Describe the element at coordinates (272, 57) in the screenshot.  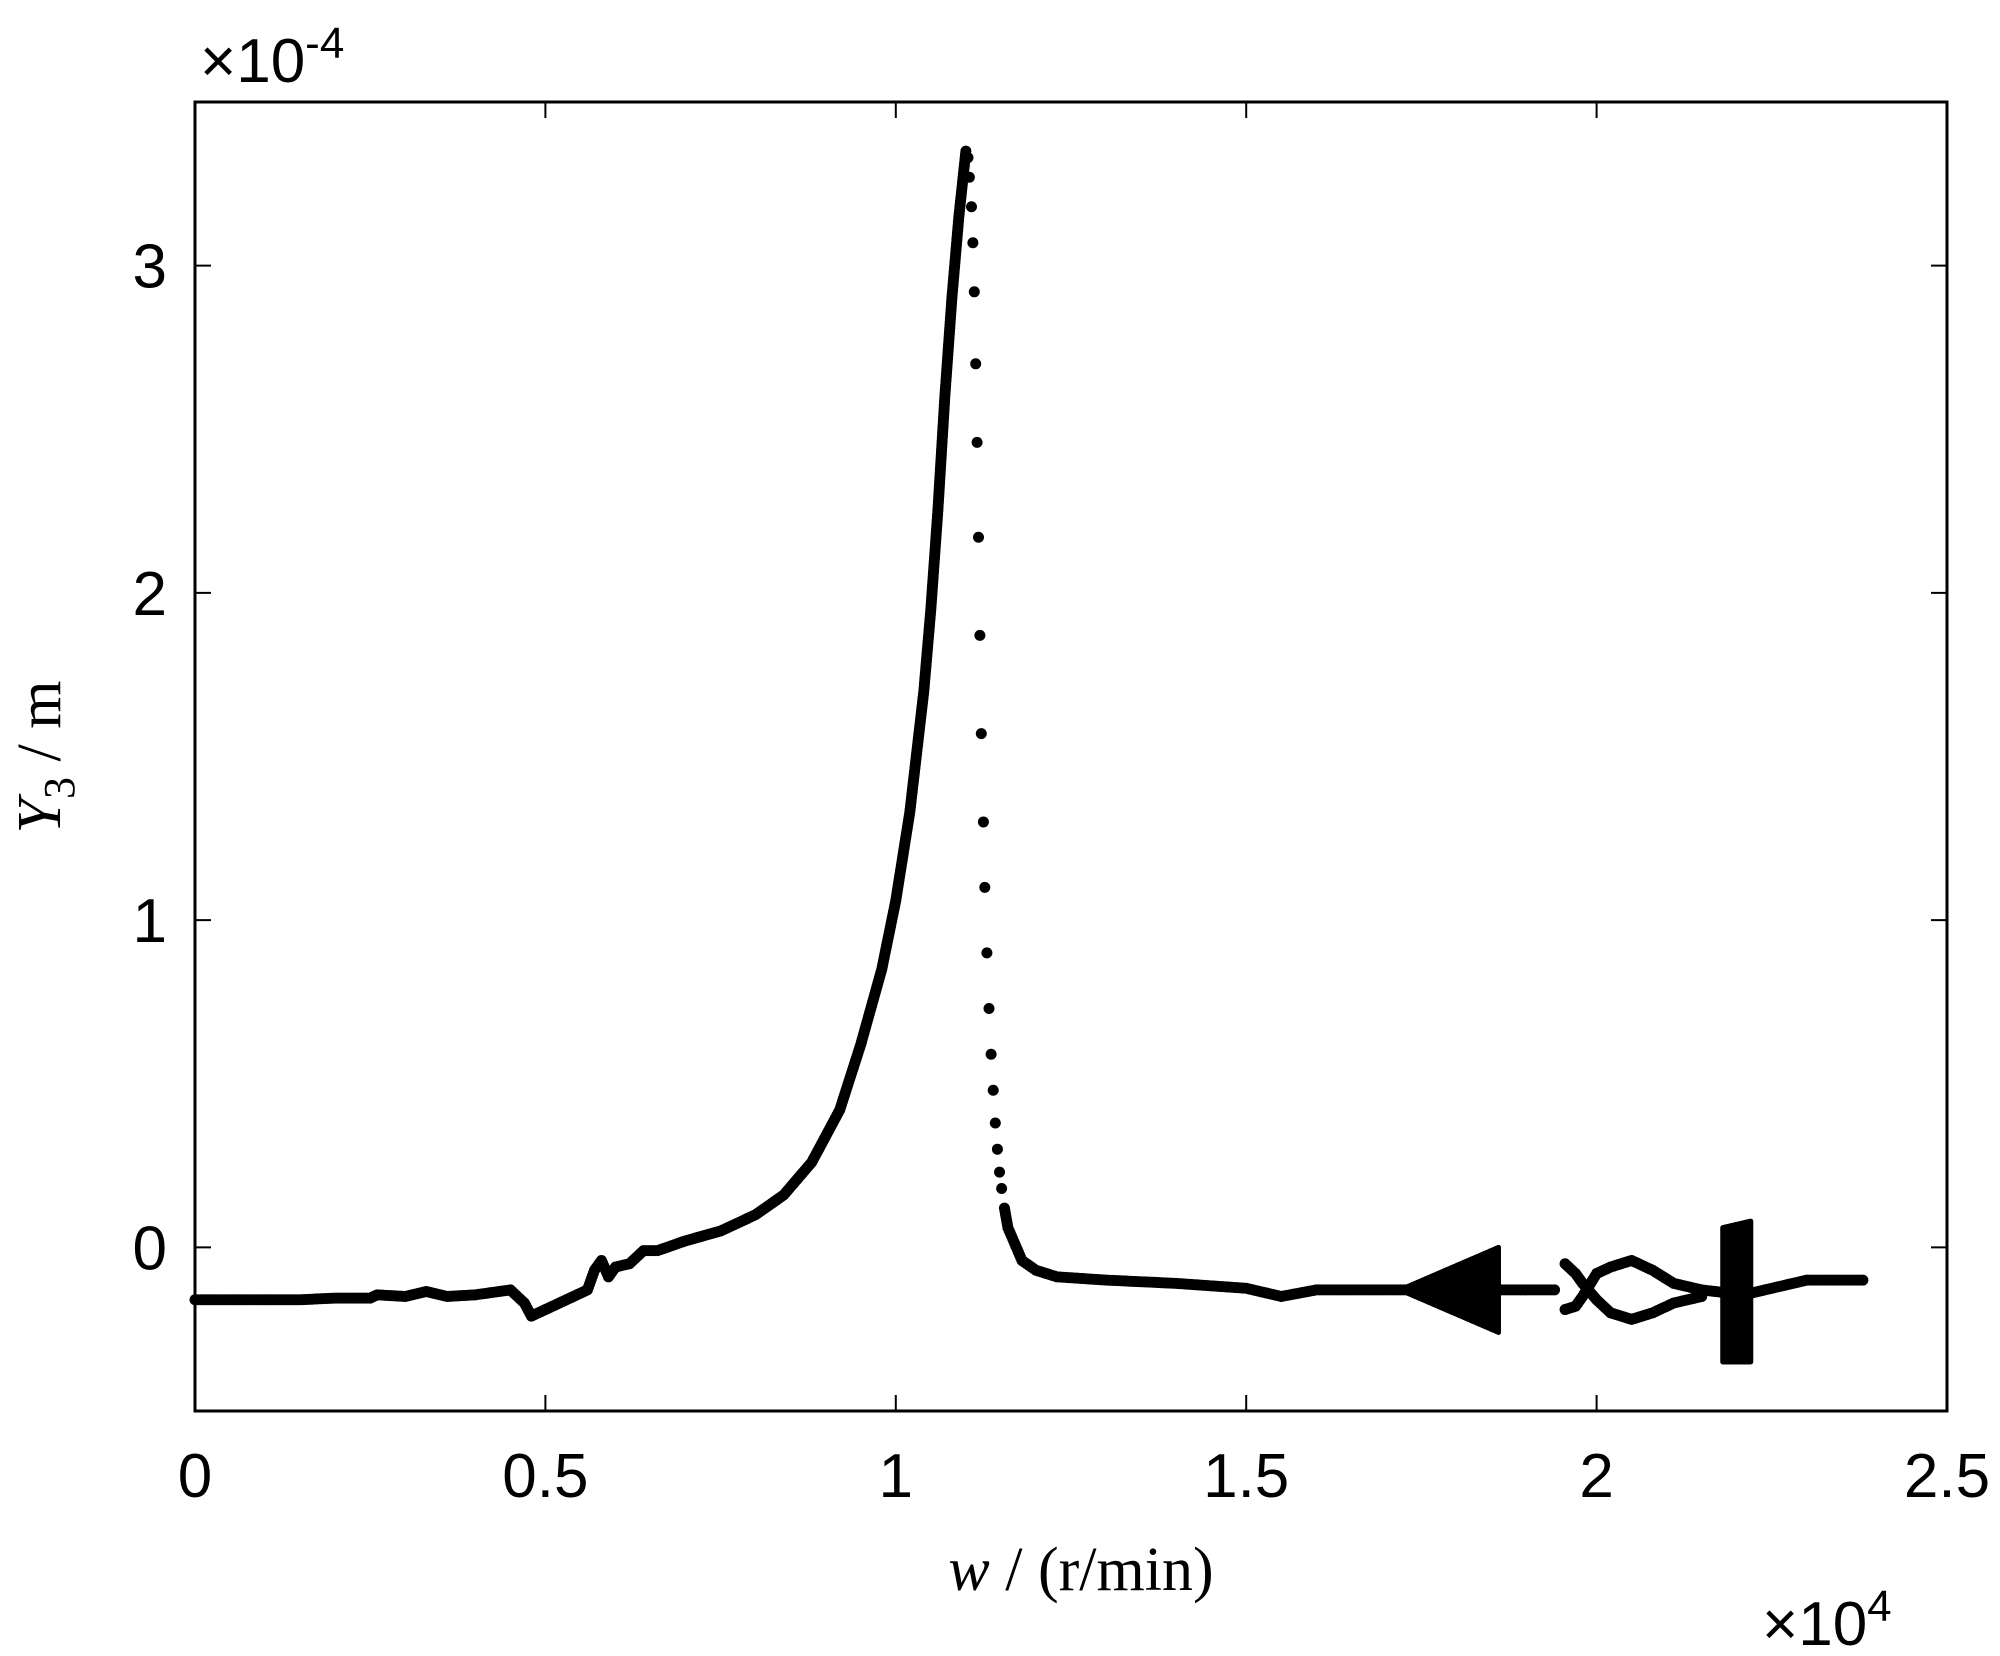
I see `y-multiplier: ×10⁻⁴` at that location.